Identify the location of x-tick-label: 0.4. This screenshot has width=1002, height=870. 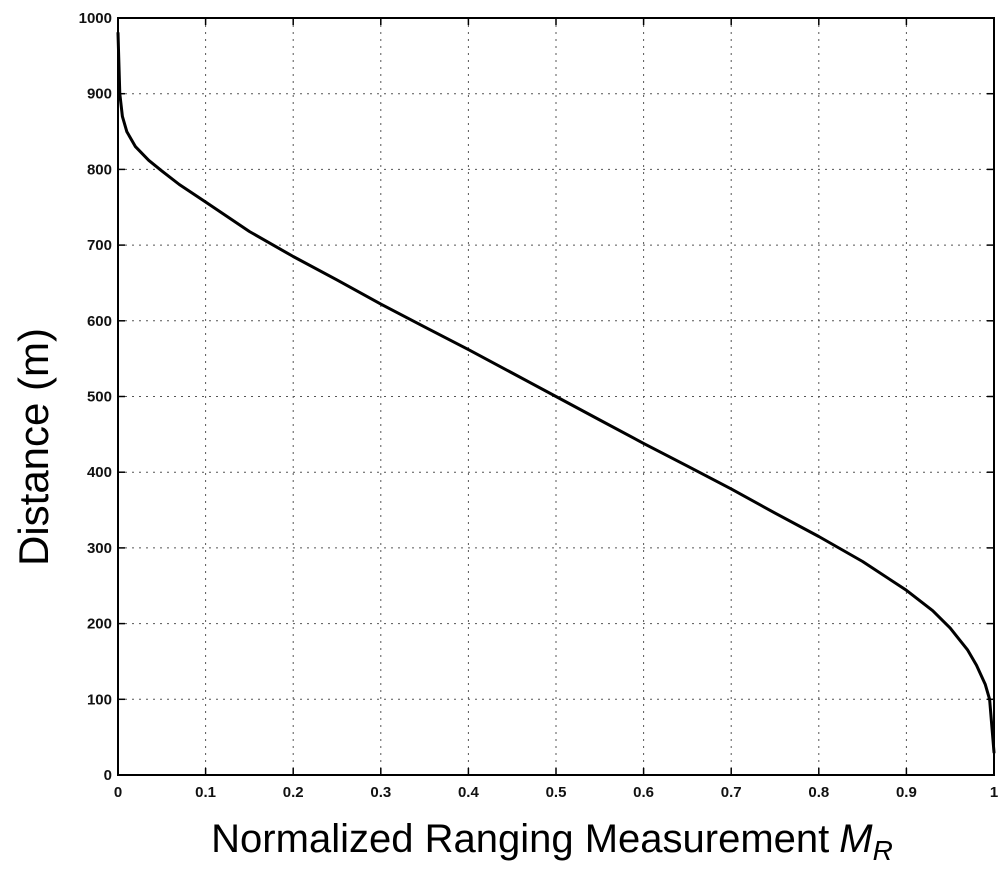
(469, 792).